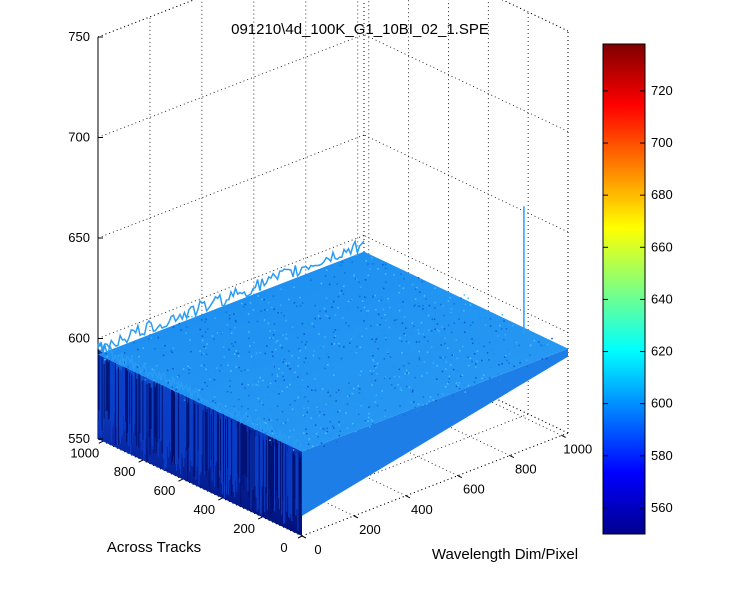 This screenshot has height=600, width=750. I want to click on surface-side-edge, so click(435, 432).